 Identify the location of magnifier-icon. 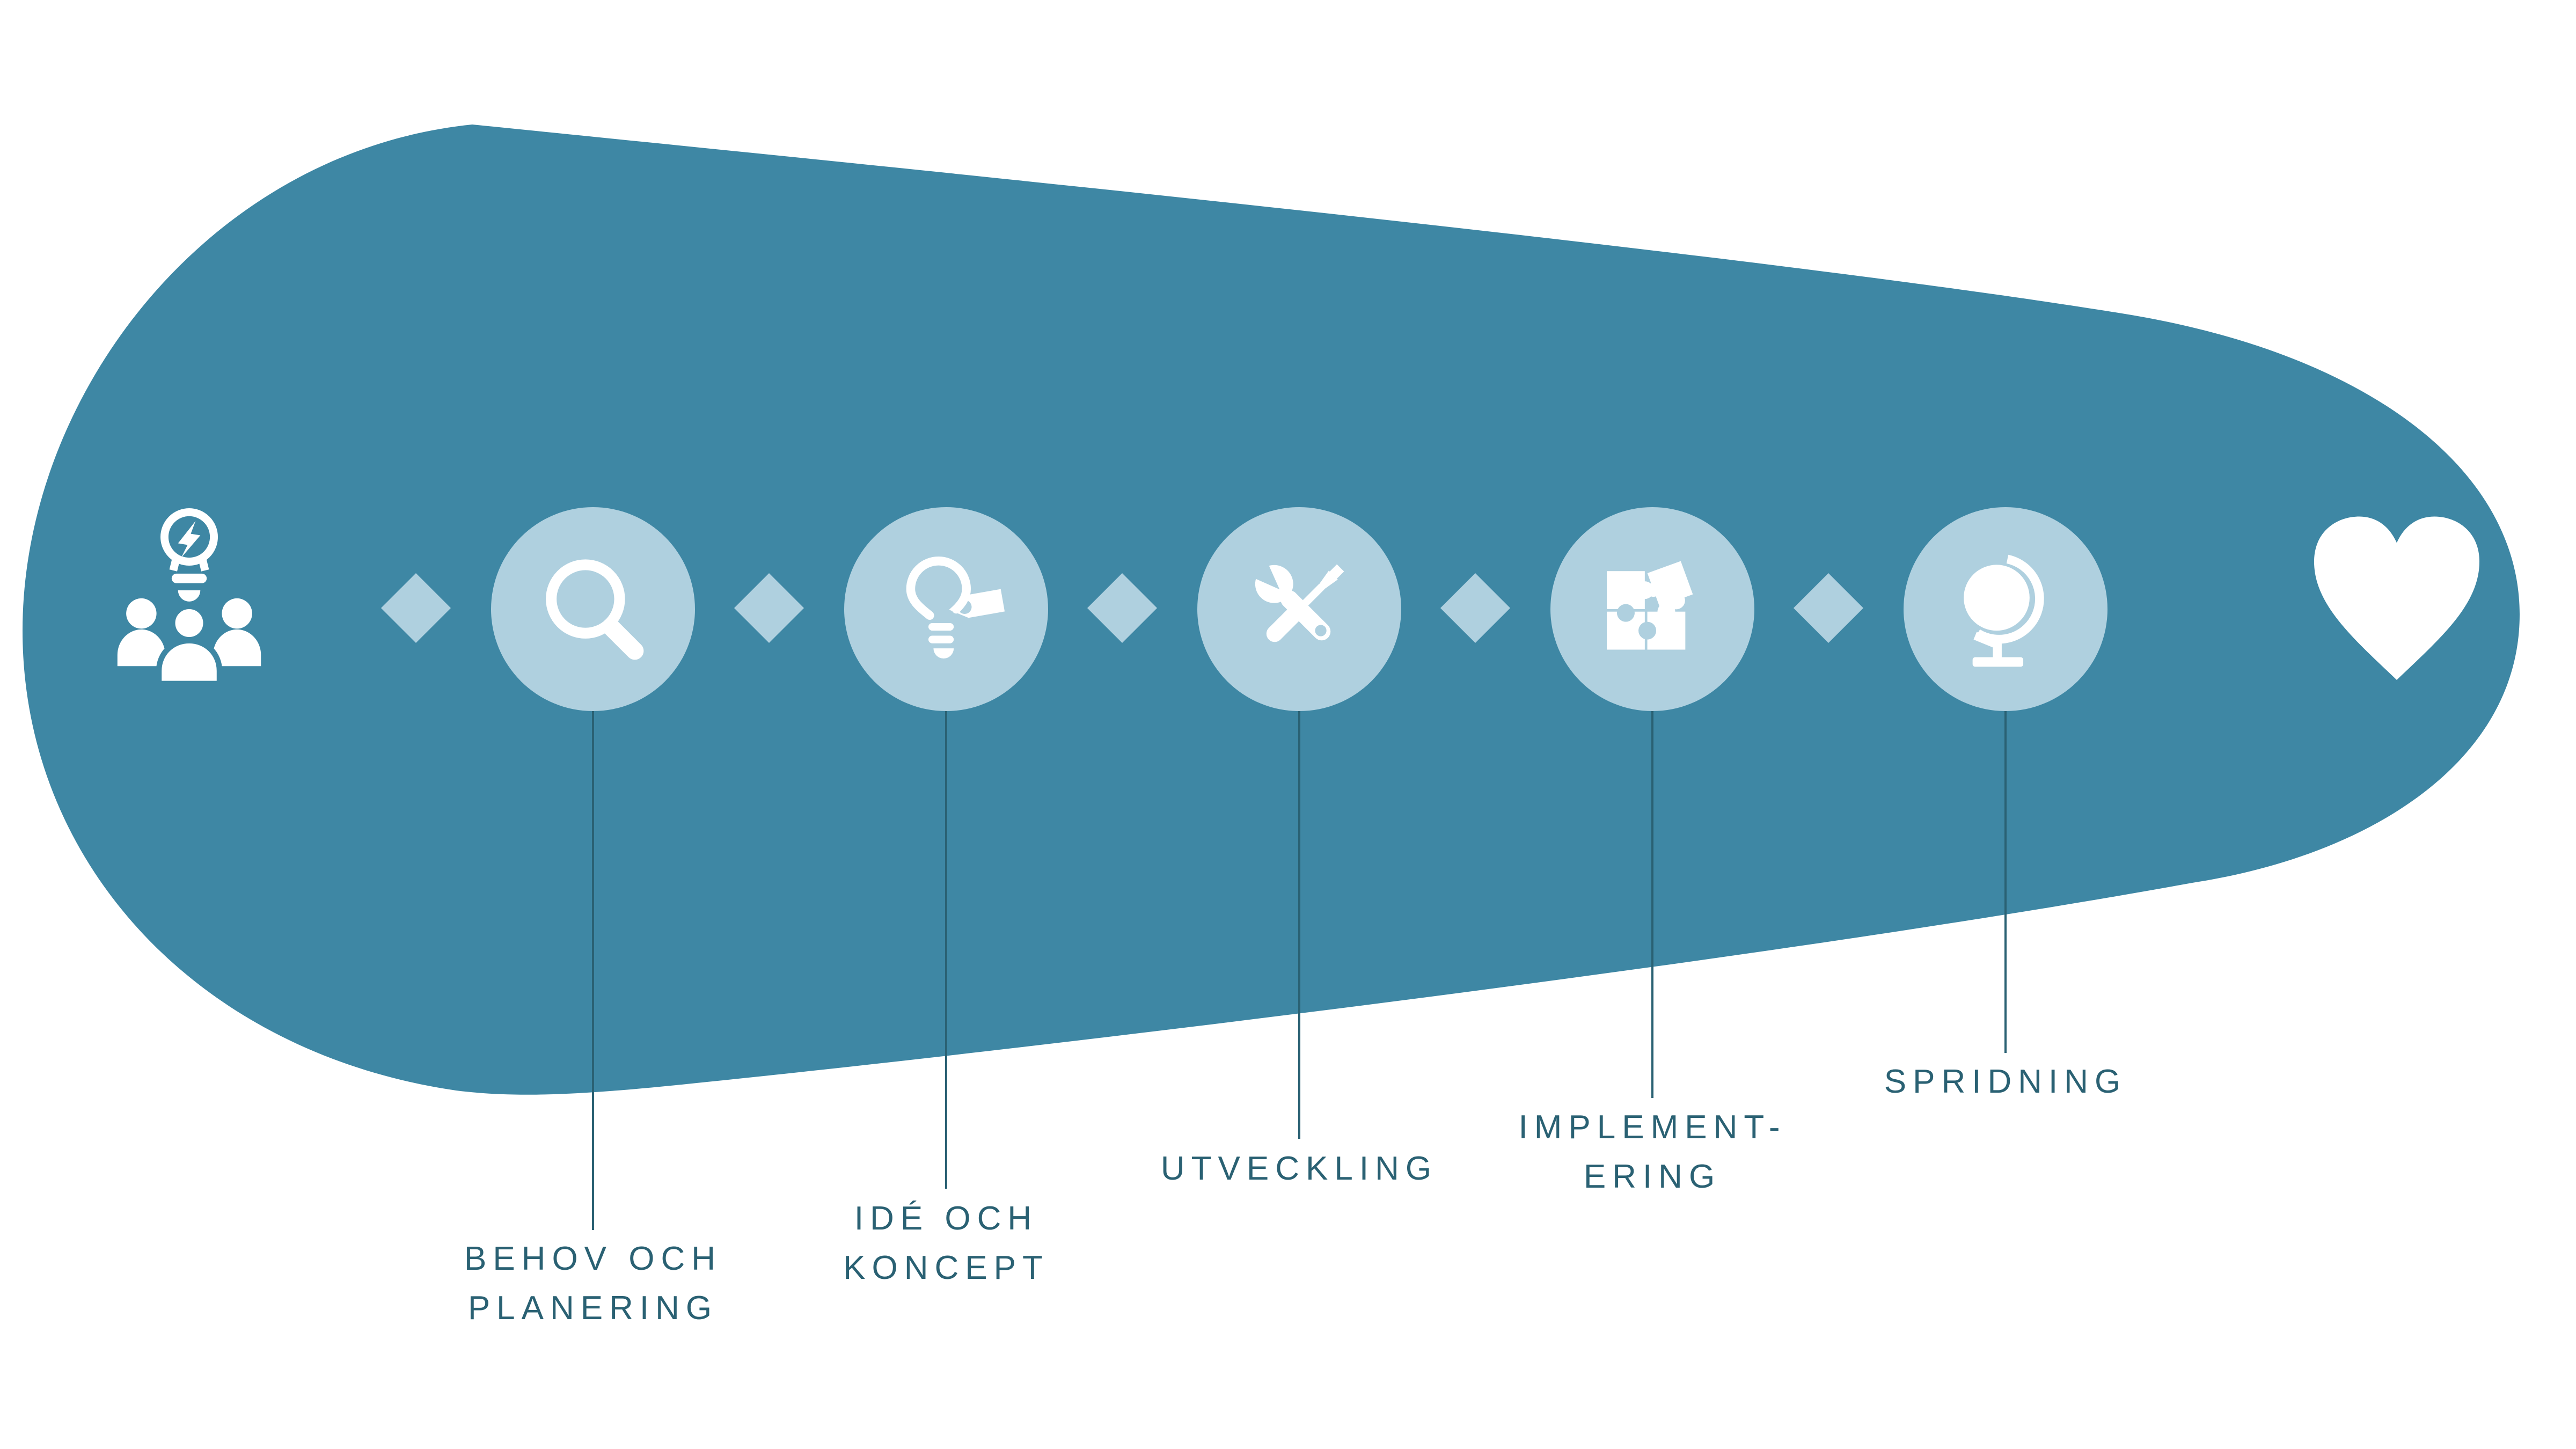
(595, 609).